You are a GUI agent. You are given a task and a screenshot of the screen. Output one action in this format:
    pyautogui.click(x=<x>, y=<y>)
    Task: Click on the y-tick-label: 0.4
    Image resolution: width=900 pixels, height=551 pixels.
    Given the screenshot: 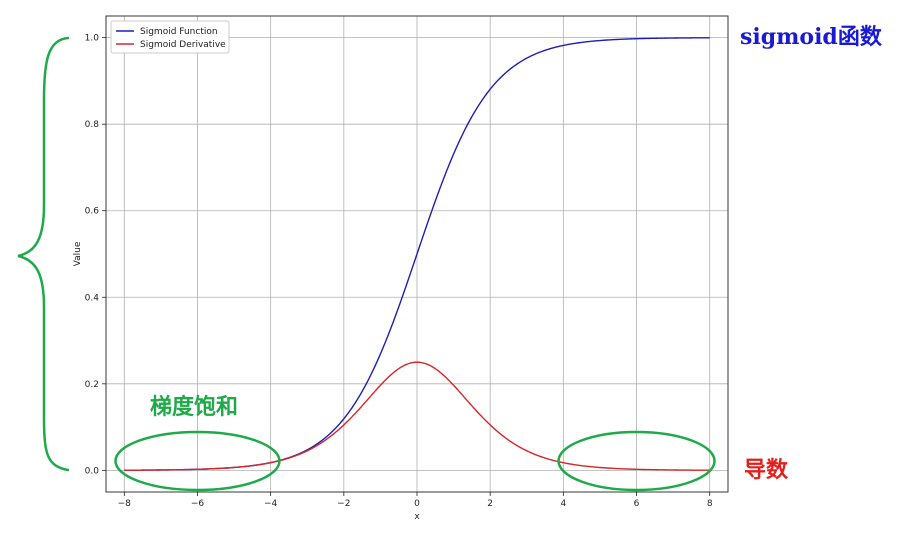 What is the action you would take?
    pyautogui.click(x=92, y=298)
    